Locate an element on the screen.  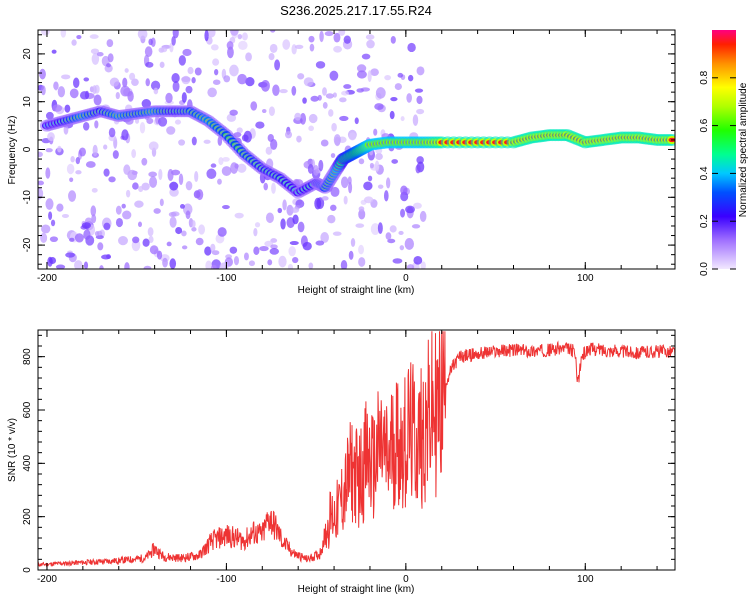
colorbar-tick-label: 0.2 is located at coordinates (704, 221).